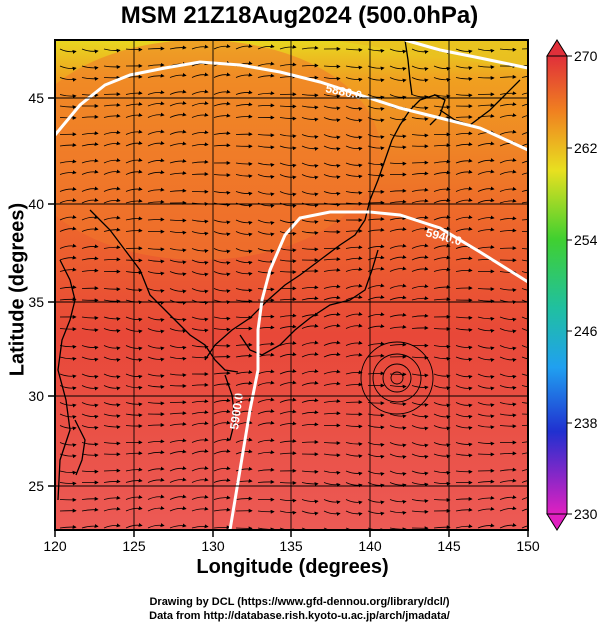 This screenshot has width=599, height=625. What do you see at coordinates (586, 148) in the screenshot?
I see `colorbar-tick-label: 262` at bounding box center [586, 148].